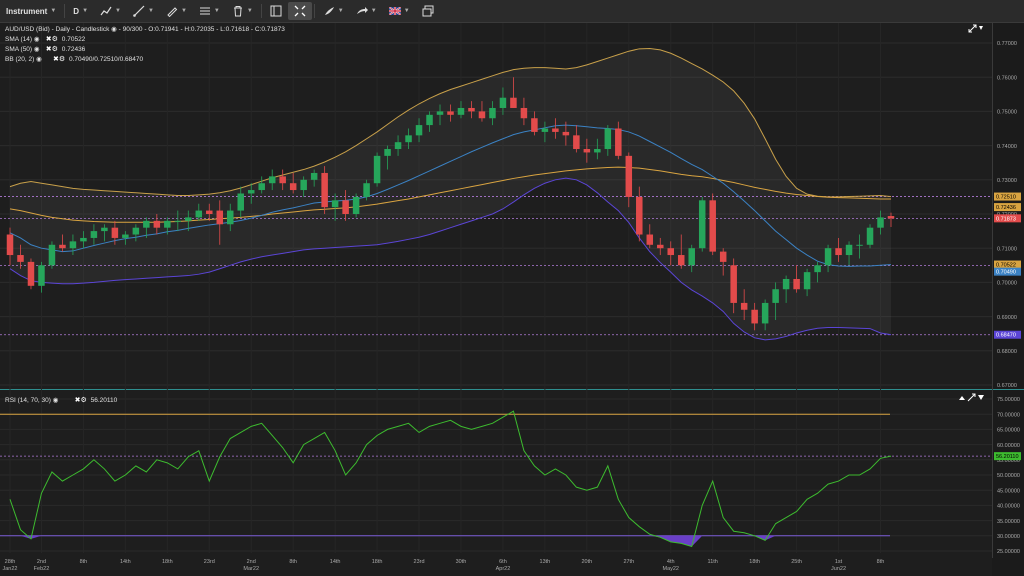 The width and height of the screenshot is (1024, 576). Describe the element at coordinates (314, 11) in the screenshot. I see `toolbar-divider` at that location.